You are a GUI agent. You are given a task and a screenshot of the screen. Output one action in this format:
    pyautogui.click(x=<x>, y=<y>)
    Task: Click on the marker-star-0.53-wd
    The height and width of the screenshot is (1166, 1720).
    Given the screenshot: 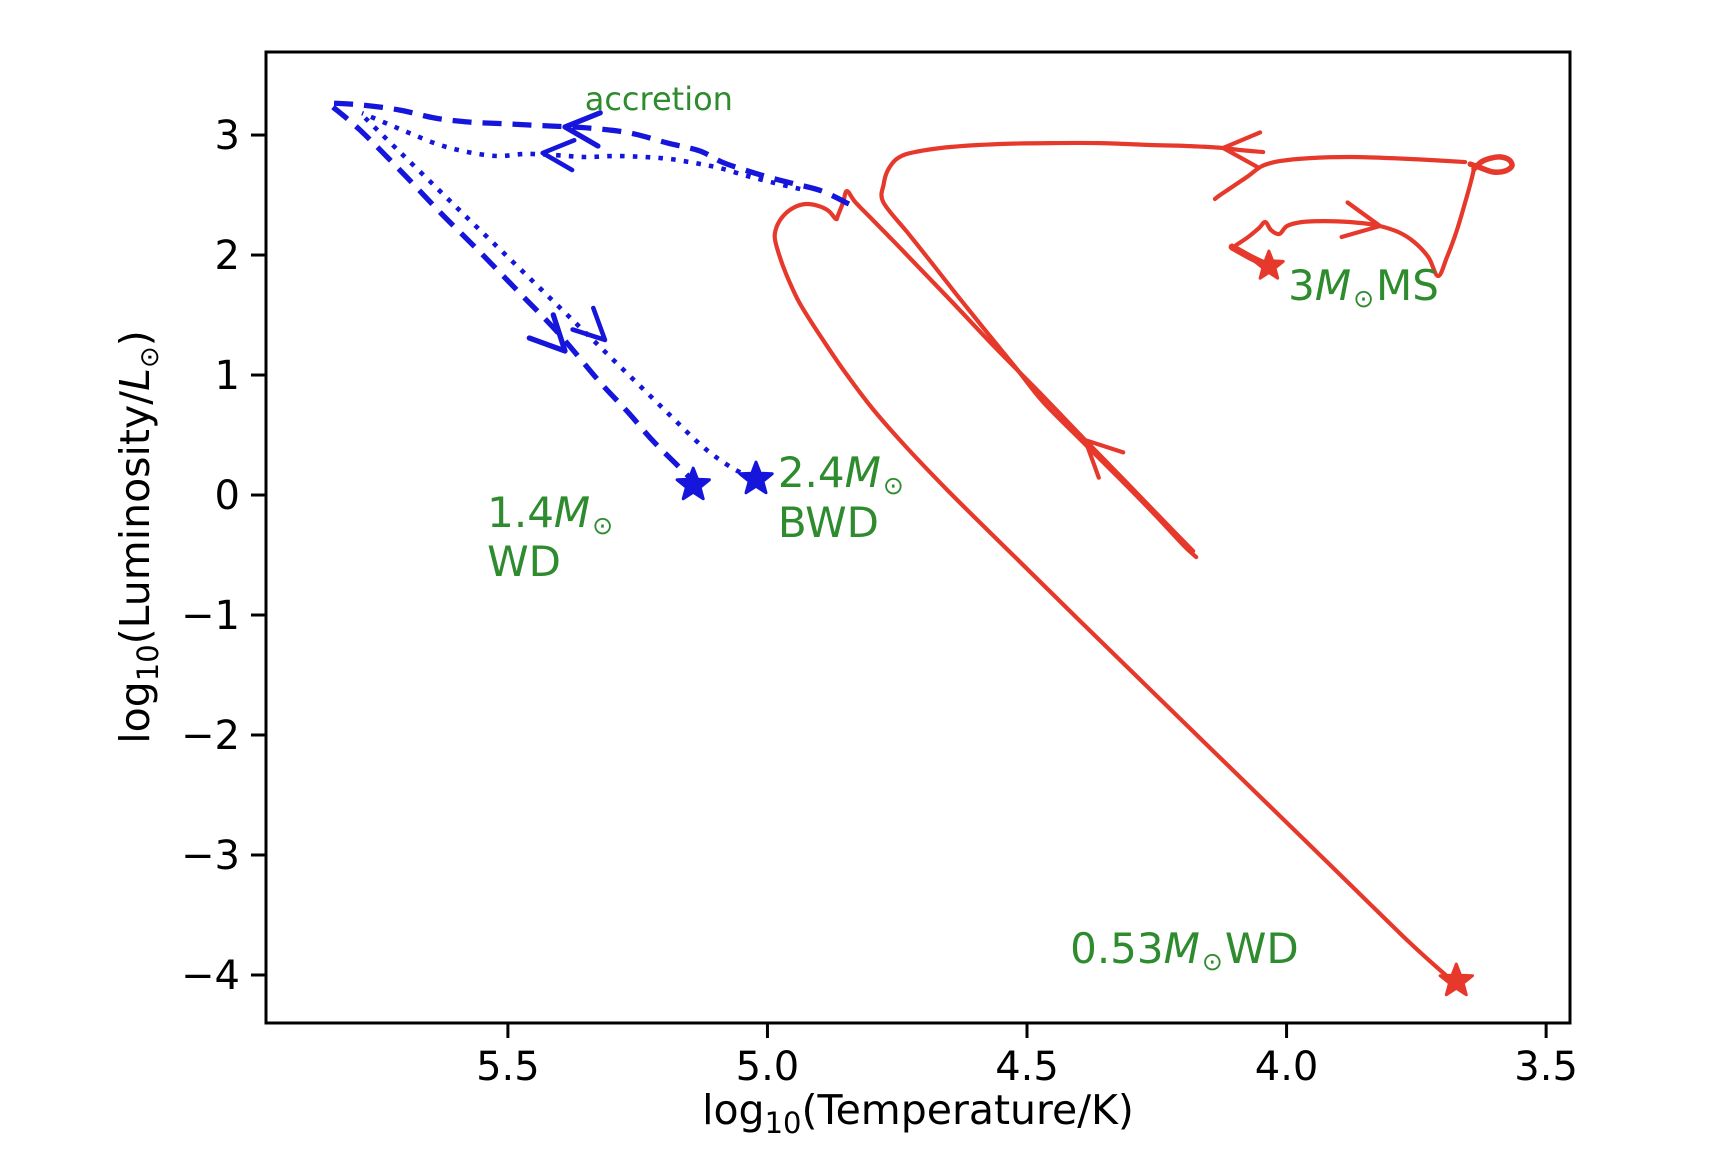 What is the action you would take?
    pyautogui.click(x=1456, y=979)
    